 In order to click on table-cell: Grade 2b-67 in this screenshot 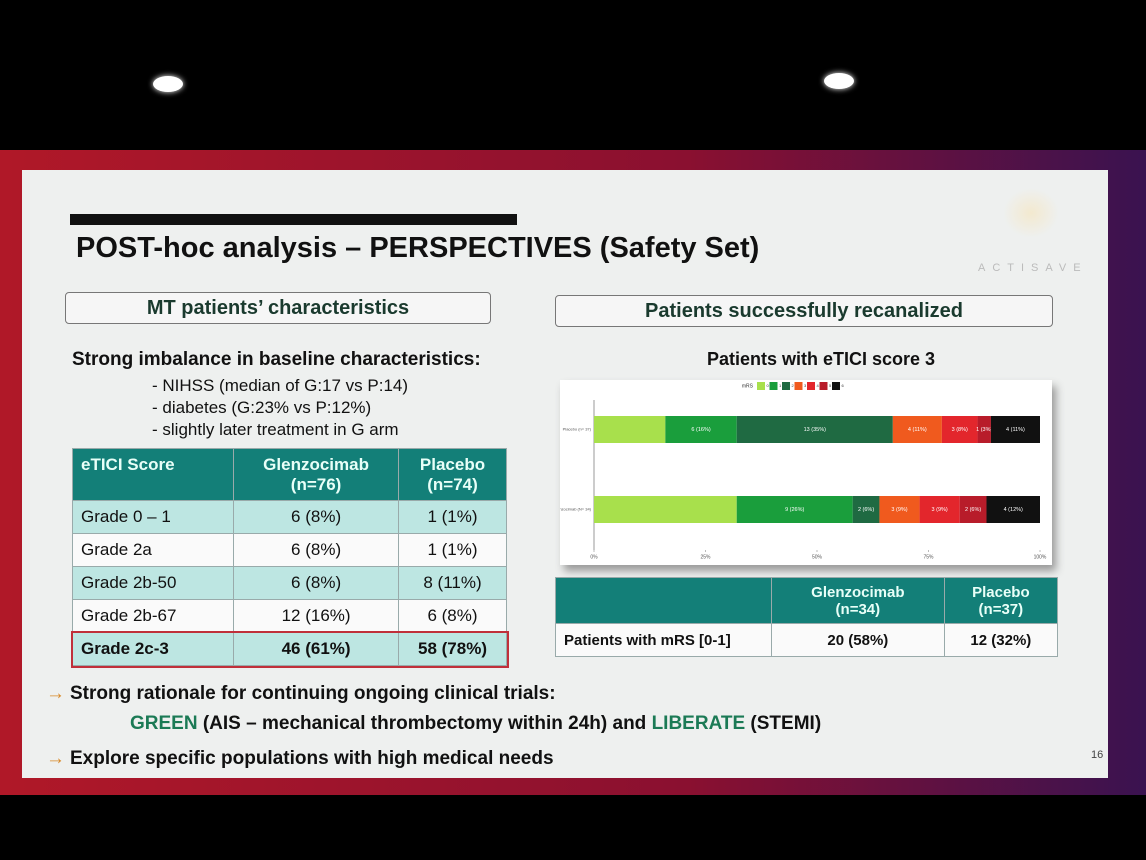, I will do `click(153, 616)`.